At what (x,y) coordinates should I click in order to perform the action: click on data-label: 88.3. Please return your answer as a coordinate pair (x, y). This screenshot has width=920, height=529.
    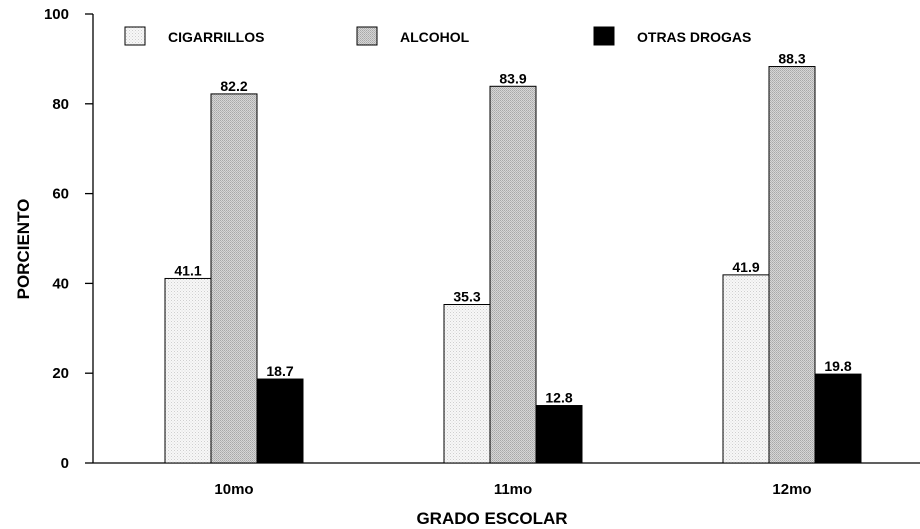
    Looking at the image, I should click on (791, 59).